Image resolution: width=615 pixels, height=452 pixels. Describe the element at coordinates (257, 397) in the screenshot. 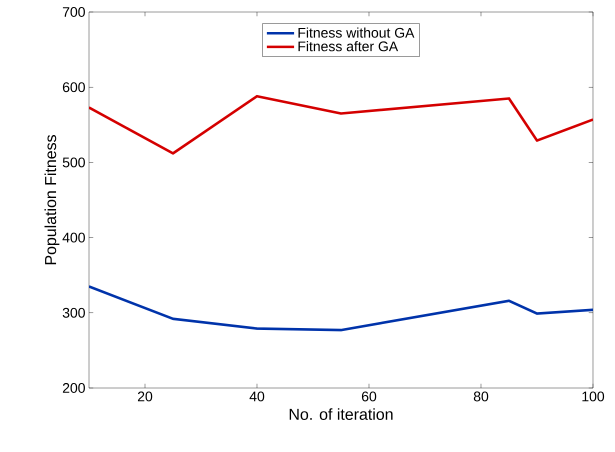

I see `x-tick-label: 40` at that location.